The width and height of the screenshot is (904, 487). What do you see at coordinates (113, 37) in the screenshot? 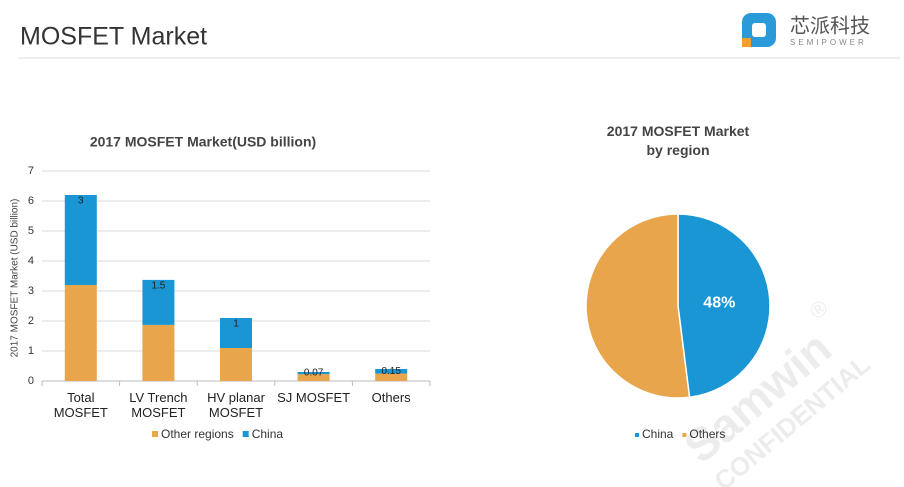
I see `page-title: MOSFET Market` at bounding box center [113, 37].